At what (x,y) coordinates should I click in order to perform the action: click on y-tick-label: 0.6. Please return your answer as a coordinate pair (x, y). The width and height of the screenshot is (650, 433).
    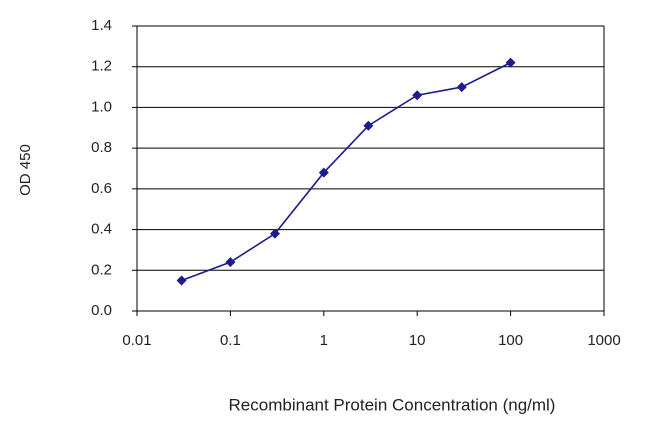
    Looking at the image, I should click on (101, 188).